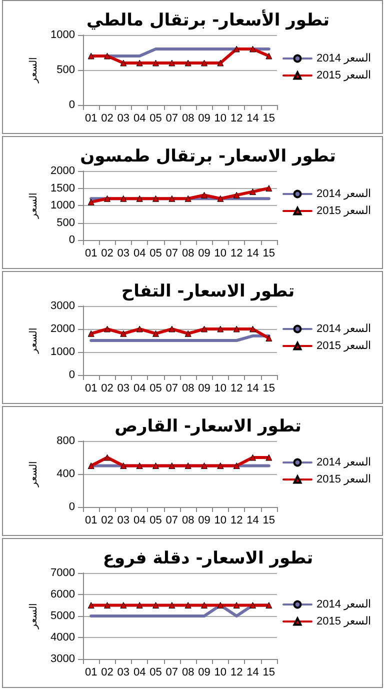 The image size is (387, 689). What do you see at coordinates (208, 426) in the screenshot?
I see `chart-title: تطور الاسعار- القارص` at bounding box center [208, 426].